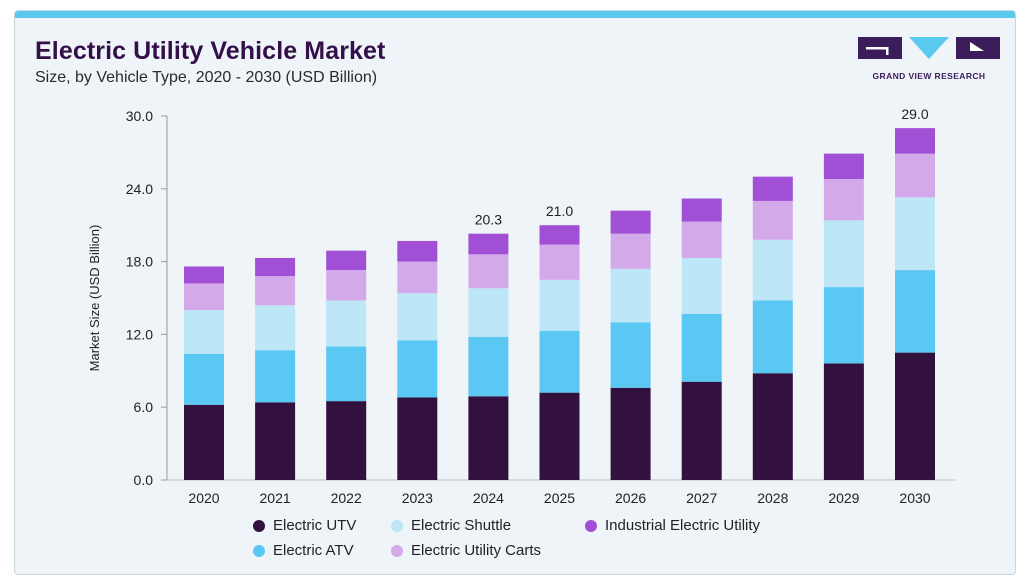 This screenshot has width=1029, height=580. I want to click on y-tick-label: 24.0, so click(139, 189).